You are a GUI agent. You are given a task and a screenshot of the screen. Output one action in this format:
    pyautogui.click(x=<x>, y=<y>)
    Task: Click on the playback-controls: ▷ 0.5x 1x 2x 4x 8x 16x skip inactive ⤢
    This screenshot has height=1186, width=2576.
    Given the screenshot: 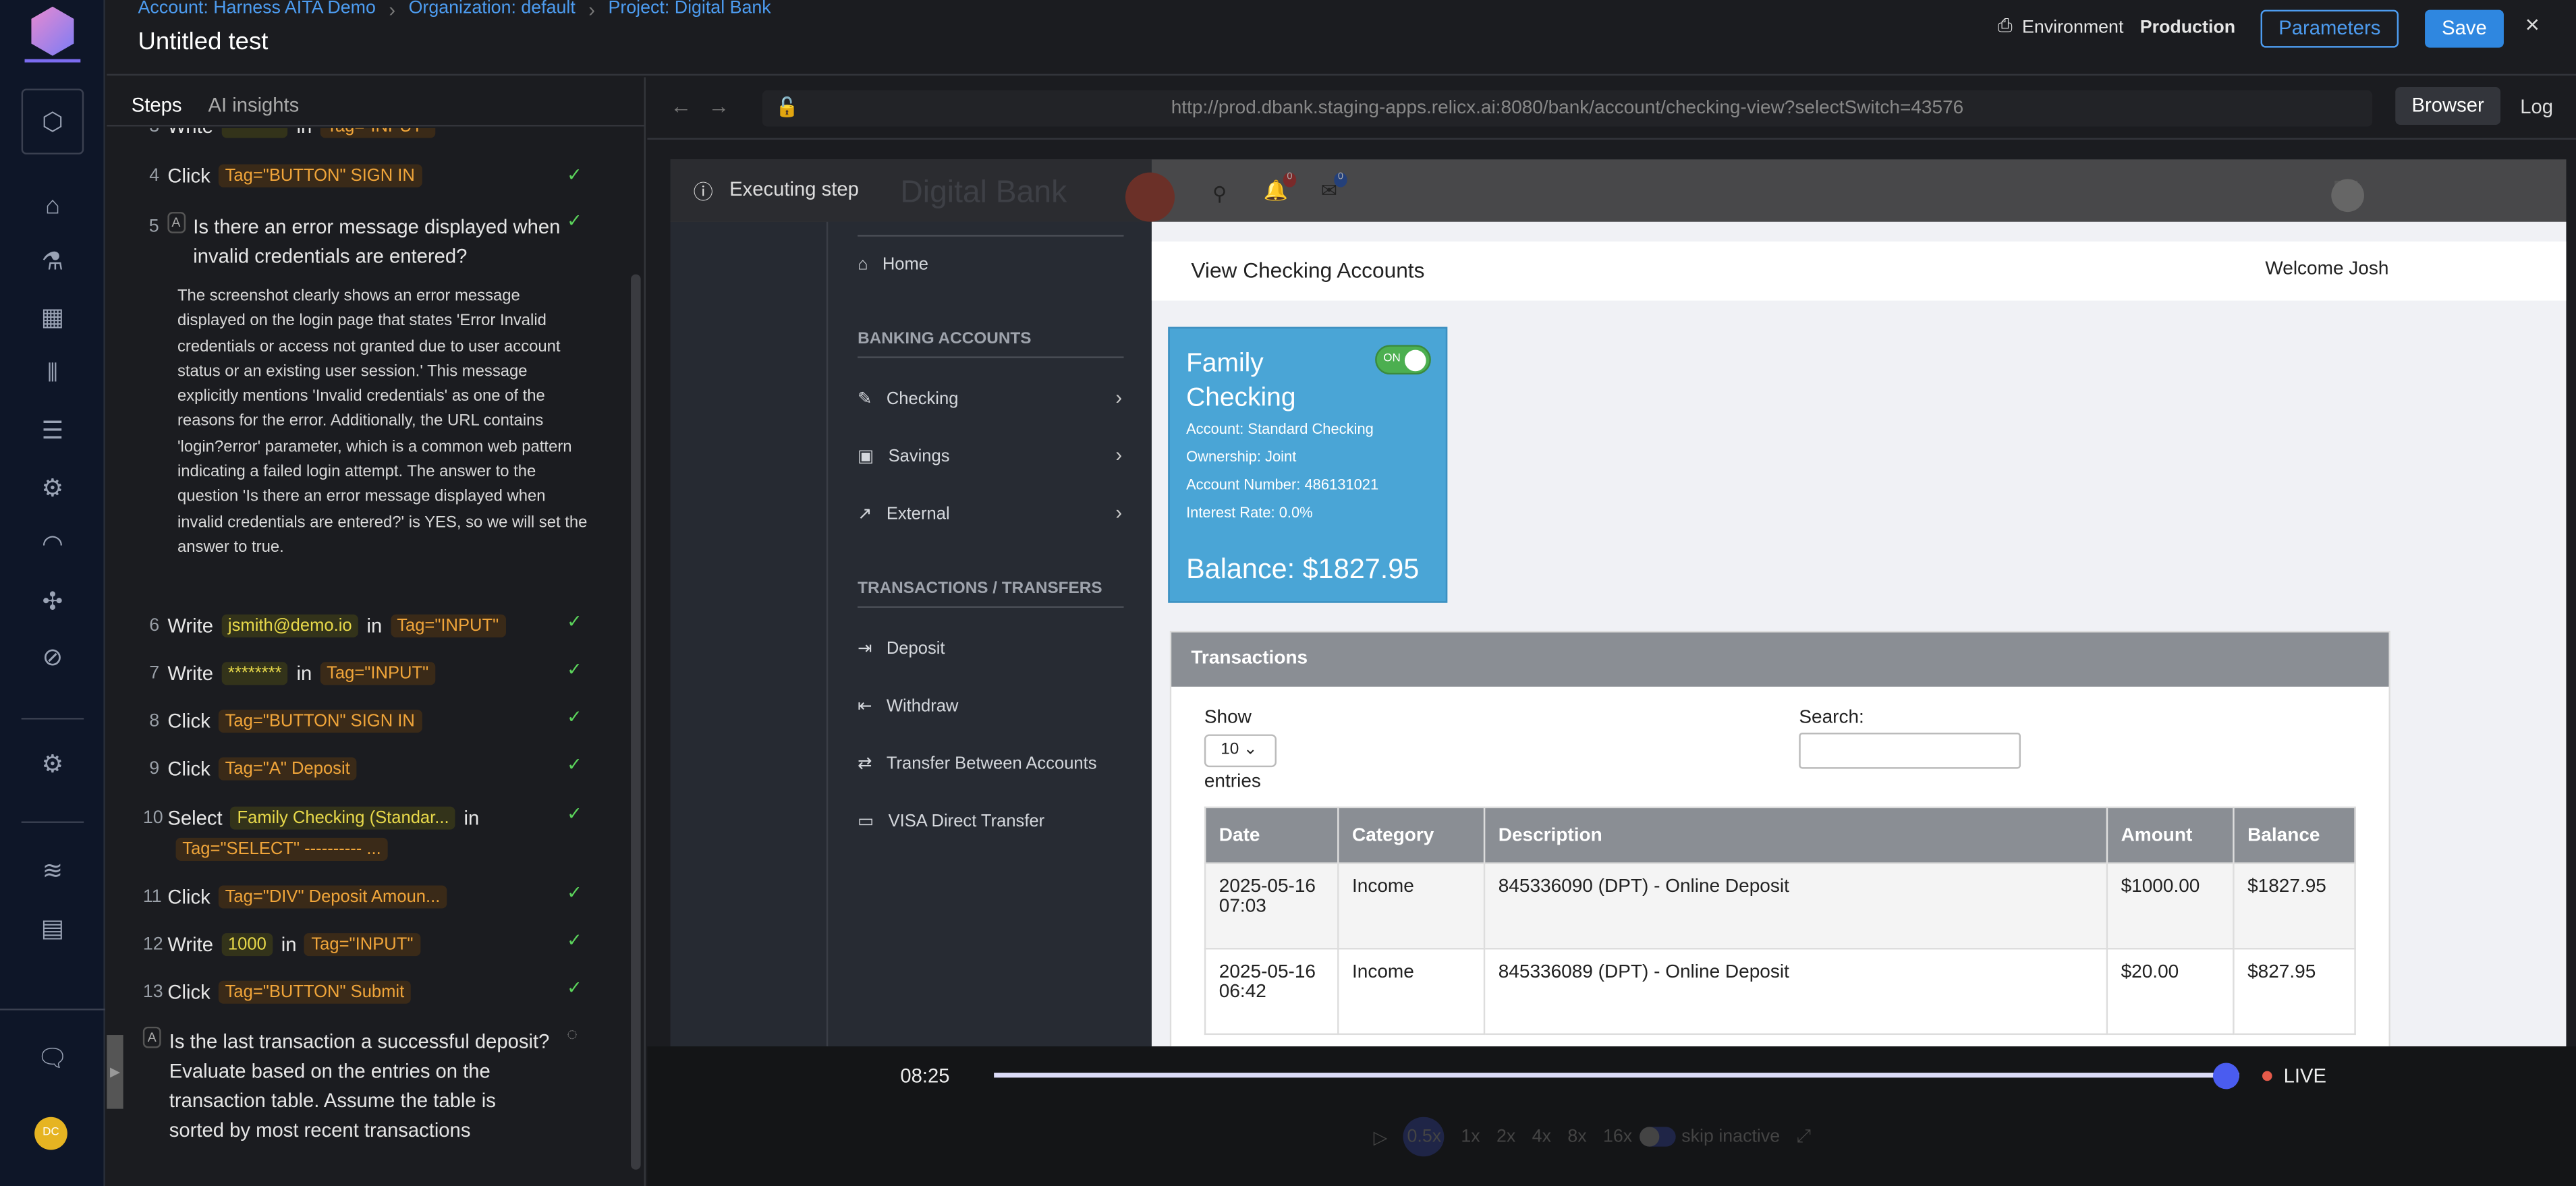 What is the action you would take?
    pyautogui.click(x=1592, y=1137)
    